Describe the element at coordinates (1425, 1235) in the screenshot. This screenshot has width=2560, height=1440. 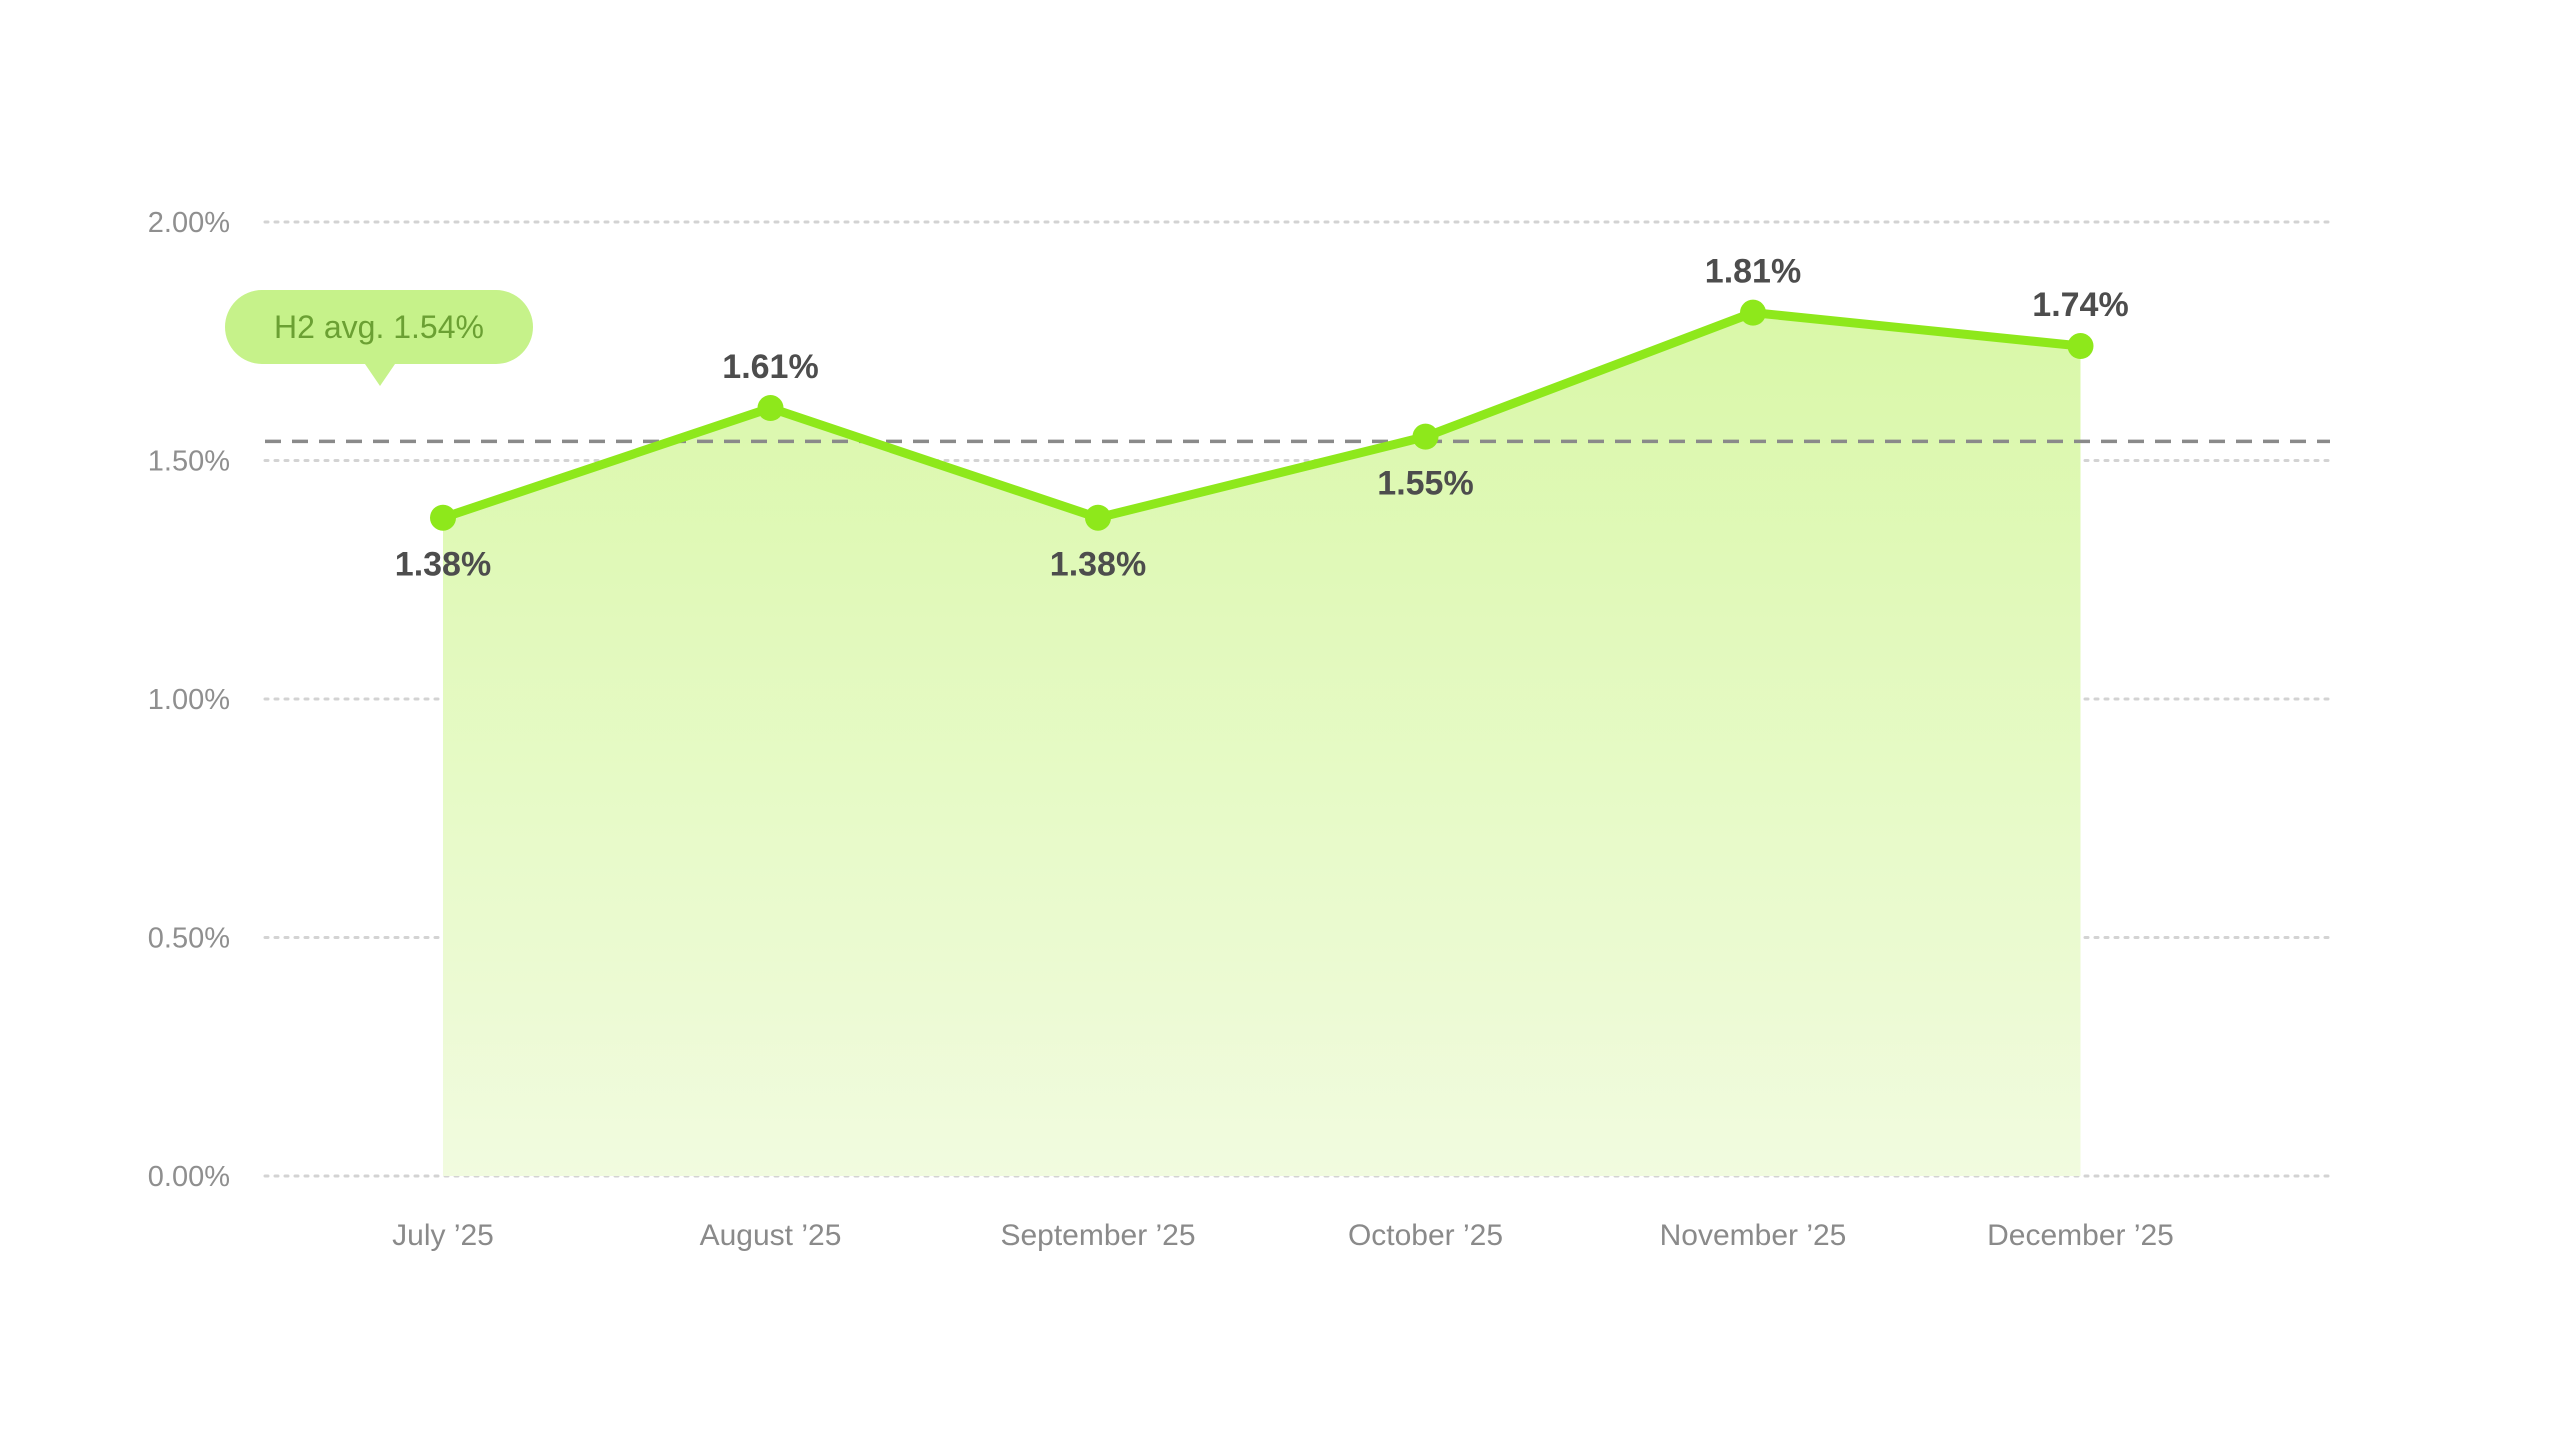
I see `x-tick-label: October ’25` at that location.